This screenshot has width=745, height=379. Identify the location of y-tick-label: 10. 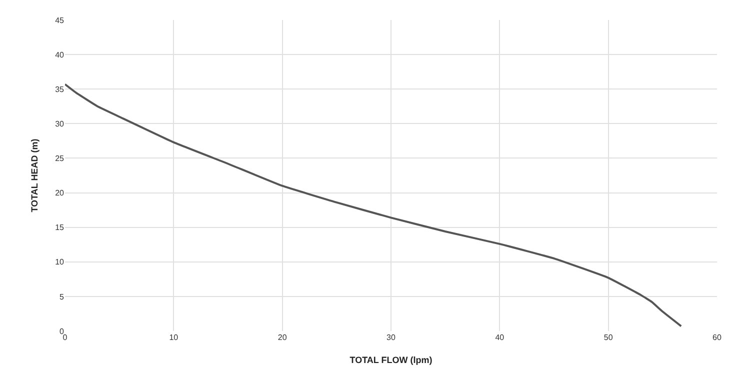
(60, 262).